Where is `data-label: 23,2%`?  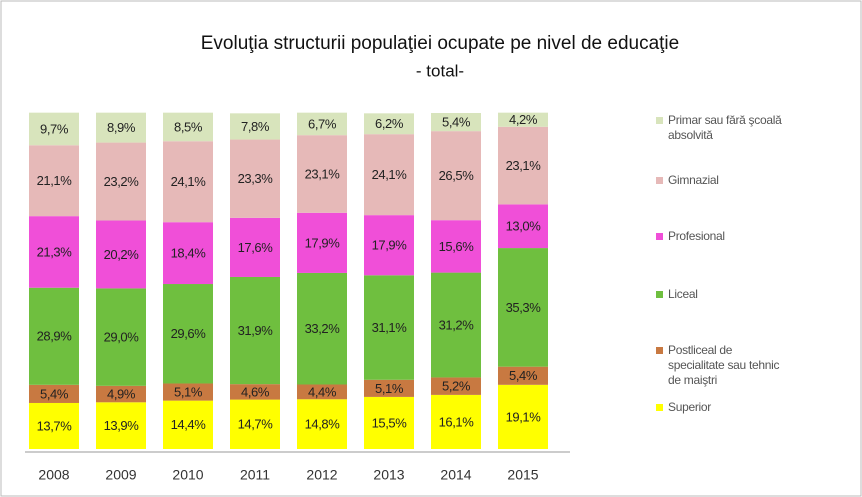 data-label: 23,2% is located at coordinates (122, 181).